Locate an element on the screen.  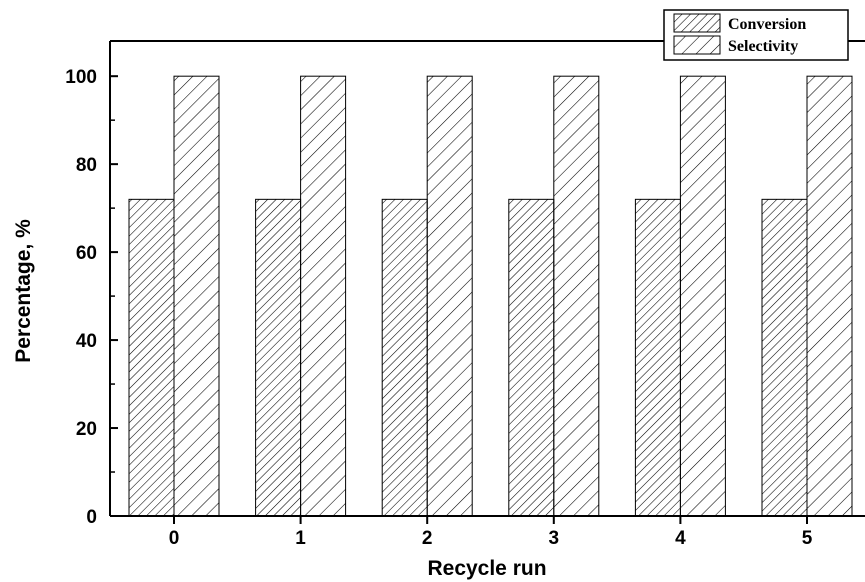
y-tick-label: 80 is located at coordinates (86, 165).